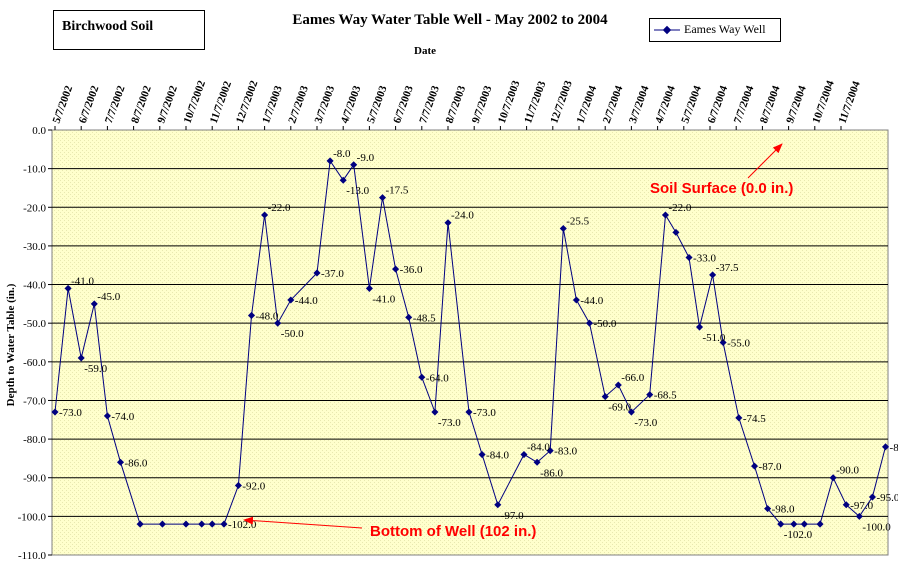  Describe the element at coordinates (34, 208) in the screenshot. I see `y-tick-label: -20.0` at that location.